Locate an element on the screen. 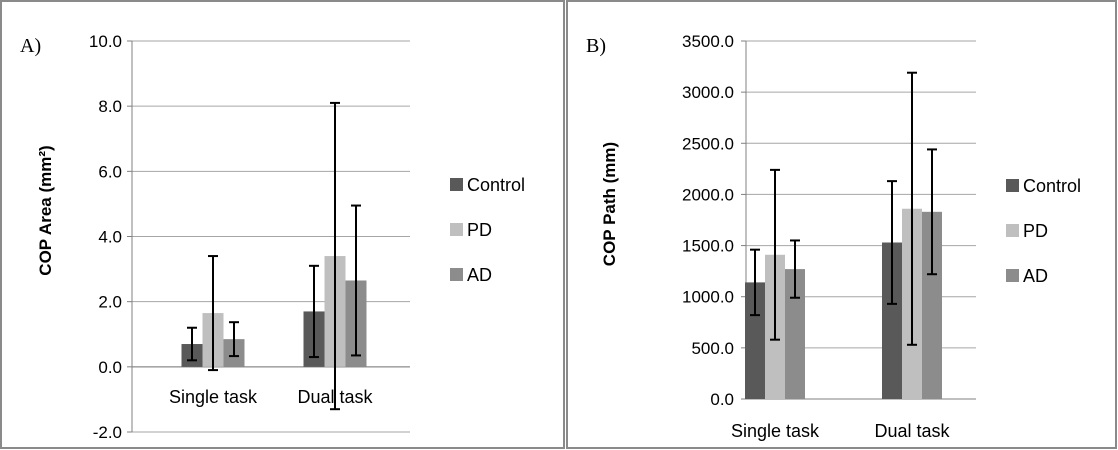 Image resolution: width=1118 pixels, height=450 pixels. y-tick-label: 2000.0 is located at coordinates (708, 194).